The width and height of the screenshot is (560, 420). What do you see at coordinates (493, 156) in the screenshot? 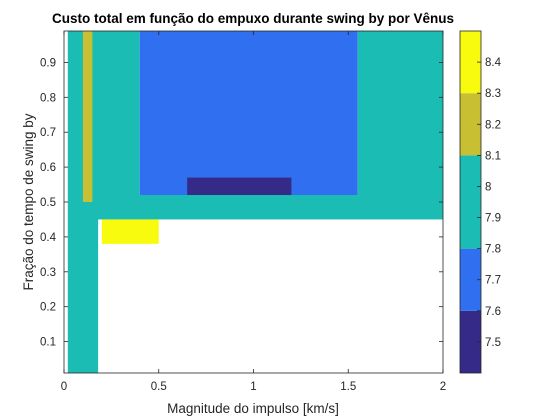
I see `colorbar-tick-label: 8.1` at bounding box center [493, 156].